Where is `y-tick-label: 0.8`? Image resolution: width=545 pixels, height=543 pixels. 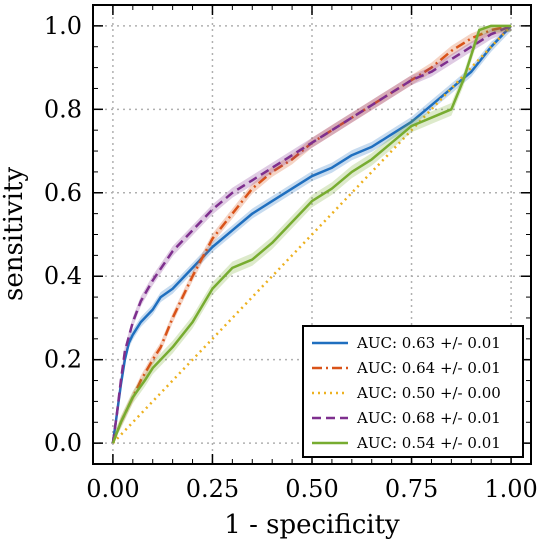
y-tick-label: 0.8 is located at coordinates (63, 109).